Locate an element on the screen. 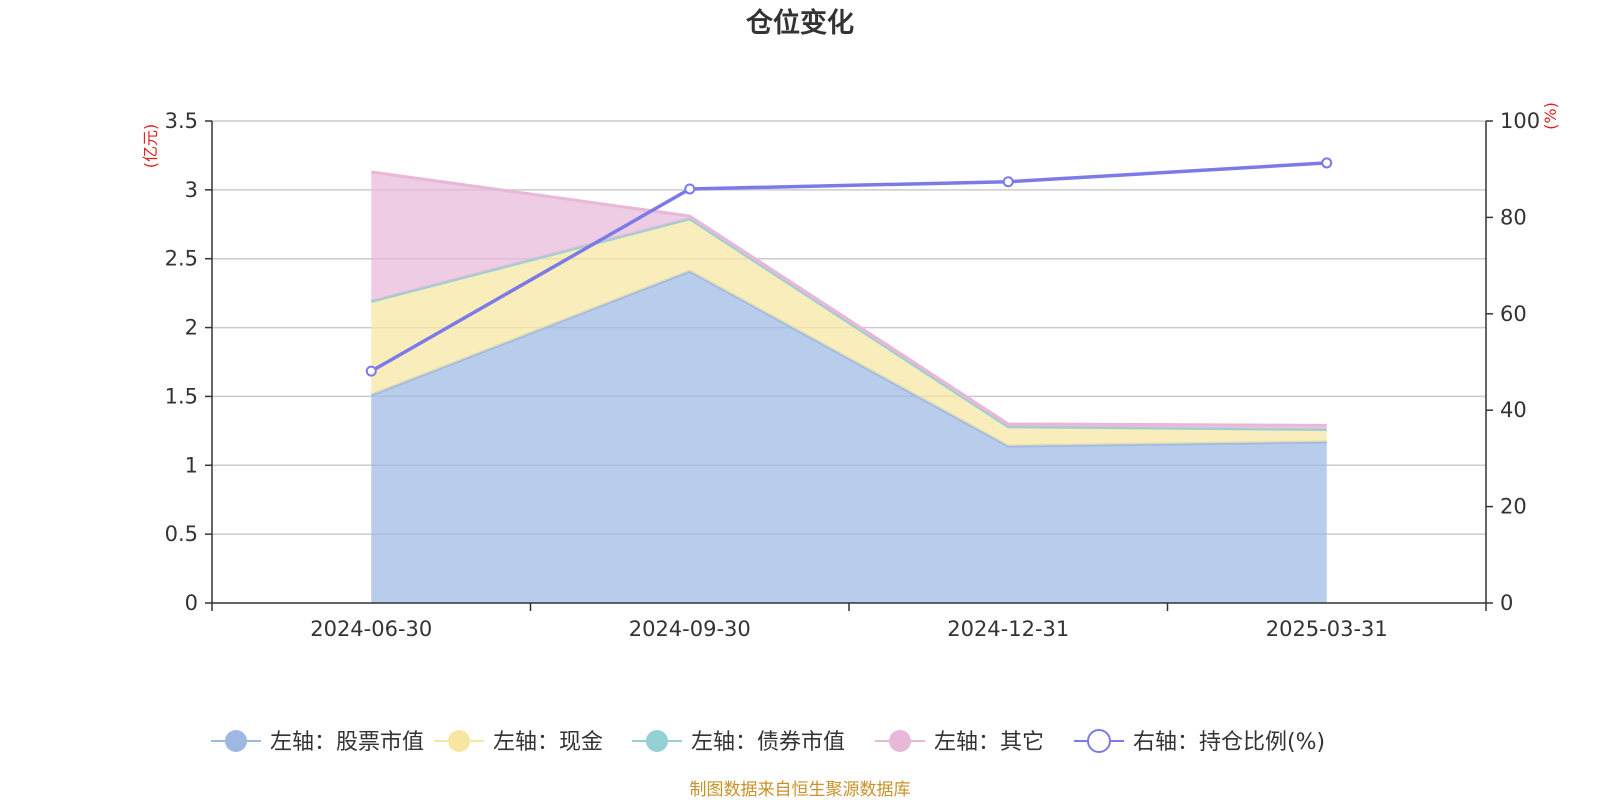  legend-item: 右轴：持仓比例(%) is located at coordinates (1199, 742).